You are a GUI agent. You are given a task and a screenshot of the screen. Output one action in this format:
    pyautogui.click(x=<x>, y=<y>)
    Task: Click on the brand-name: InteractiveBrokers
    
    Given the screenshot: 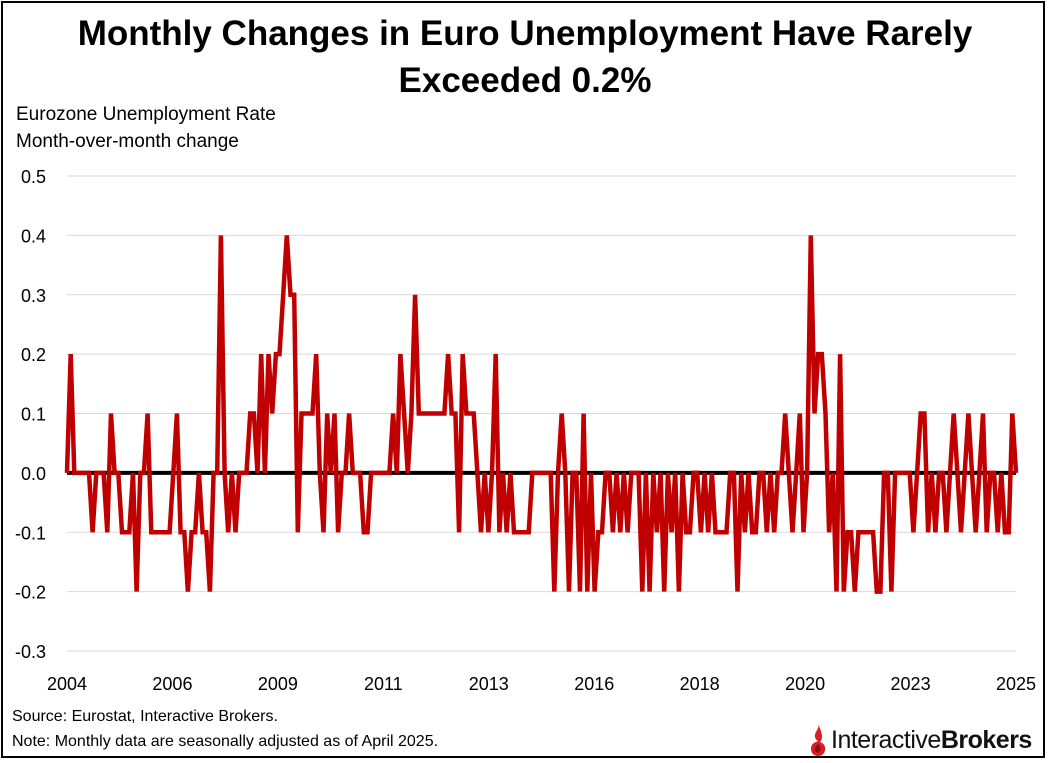 What is the action you would take?
    pyautogui.click(x=931, y=740)
    